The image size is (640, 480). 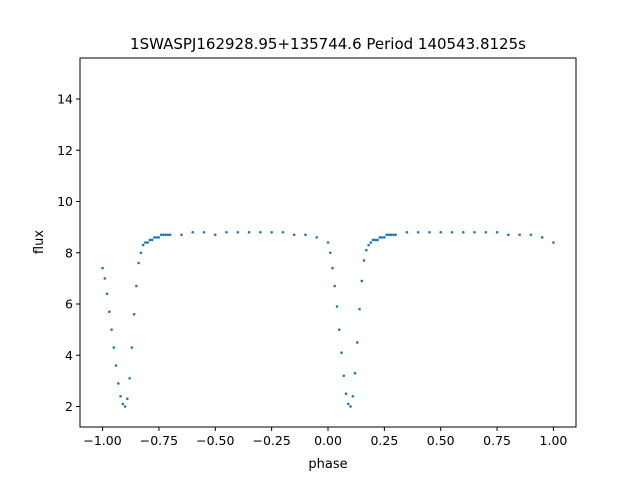 What do you see at coordinates (65, 99) in the screenshot?
I see `y-tick-label: 14` at bounding box center [65, 99].